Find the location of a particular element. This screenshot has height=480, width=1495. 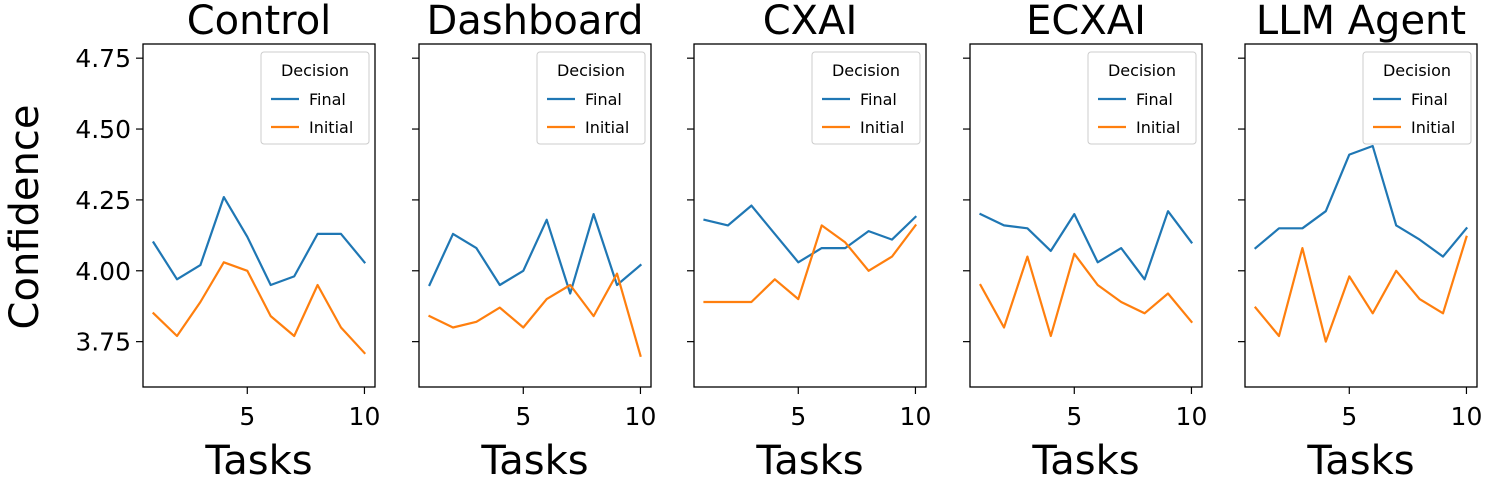

panel-title: Dashboard is located at coordinates (534, 22).